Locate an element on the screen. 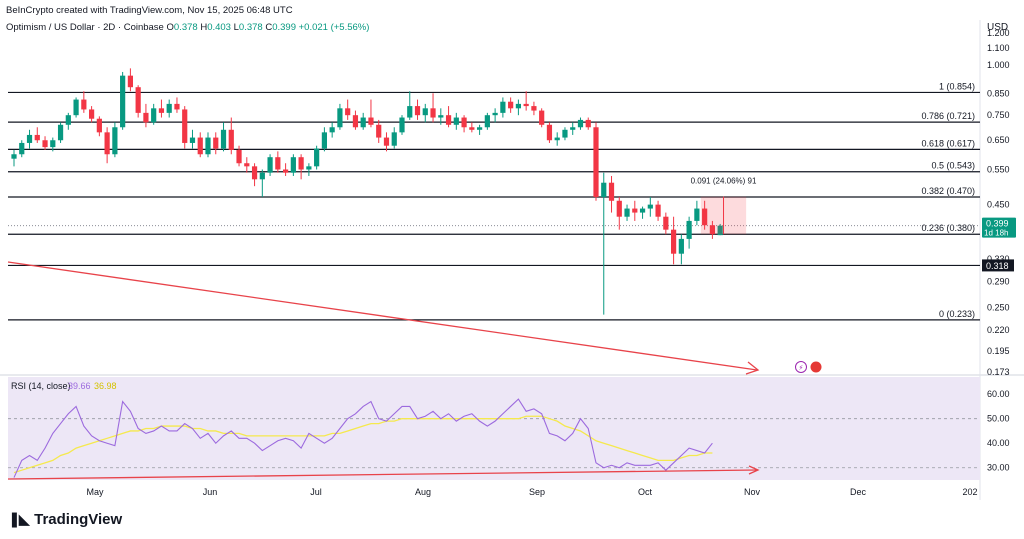 Image resolution: width=1024 pixels, height=539 pixels. support-price-label: 0.318 is located at coordinates (997, 266).